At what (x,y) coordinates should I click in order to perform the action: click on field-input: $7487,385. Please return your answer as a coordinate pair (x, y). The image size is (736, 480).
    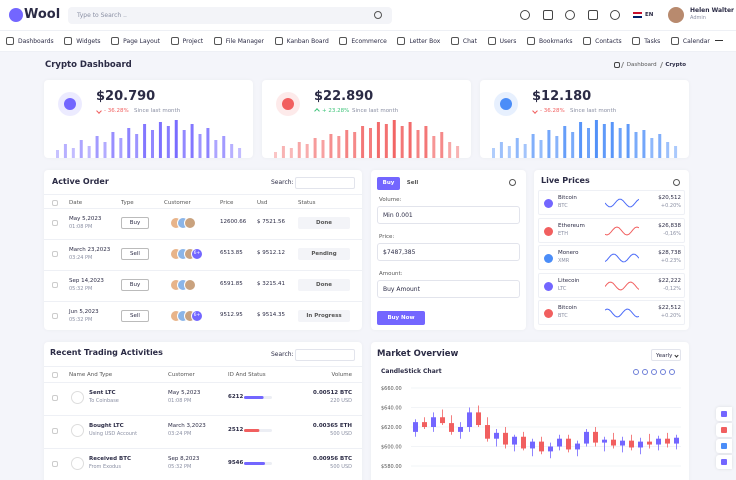
    Looking at the image, I should click on (448, 252).